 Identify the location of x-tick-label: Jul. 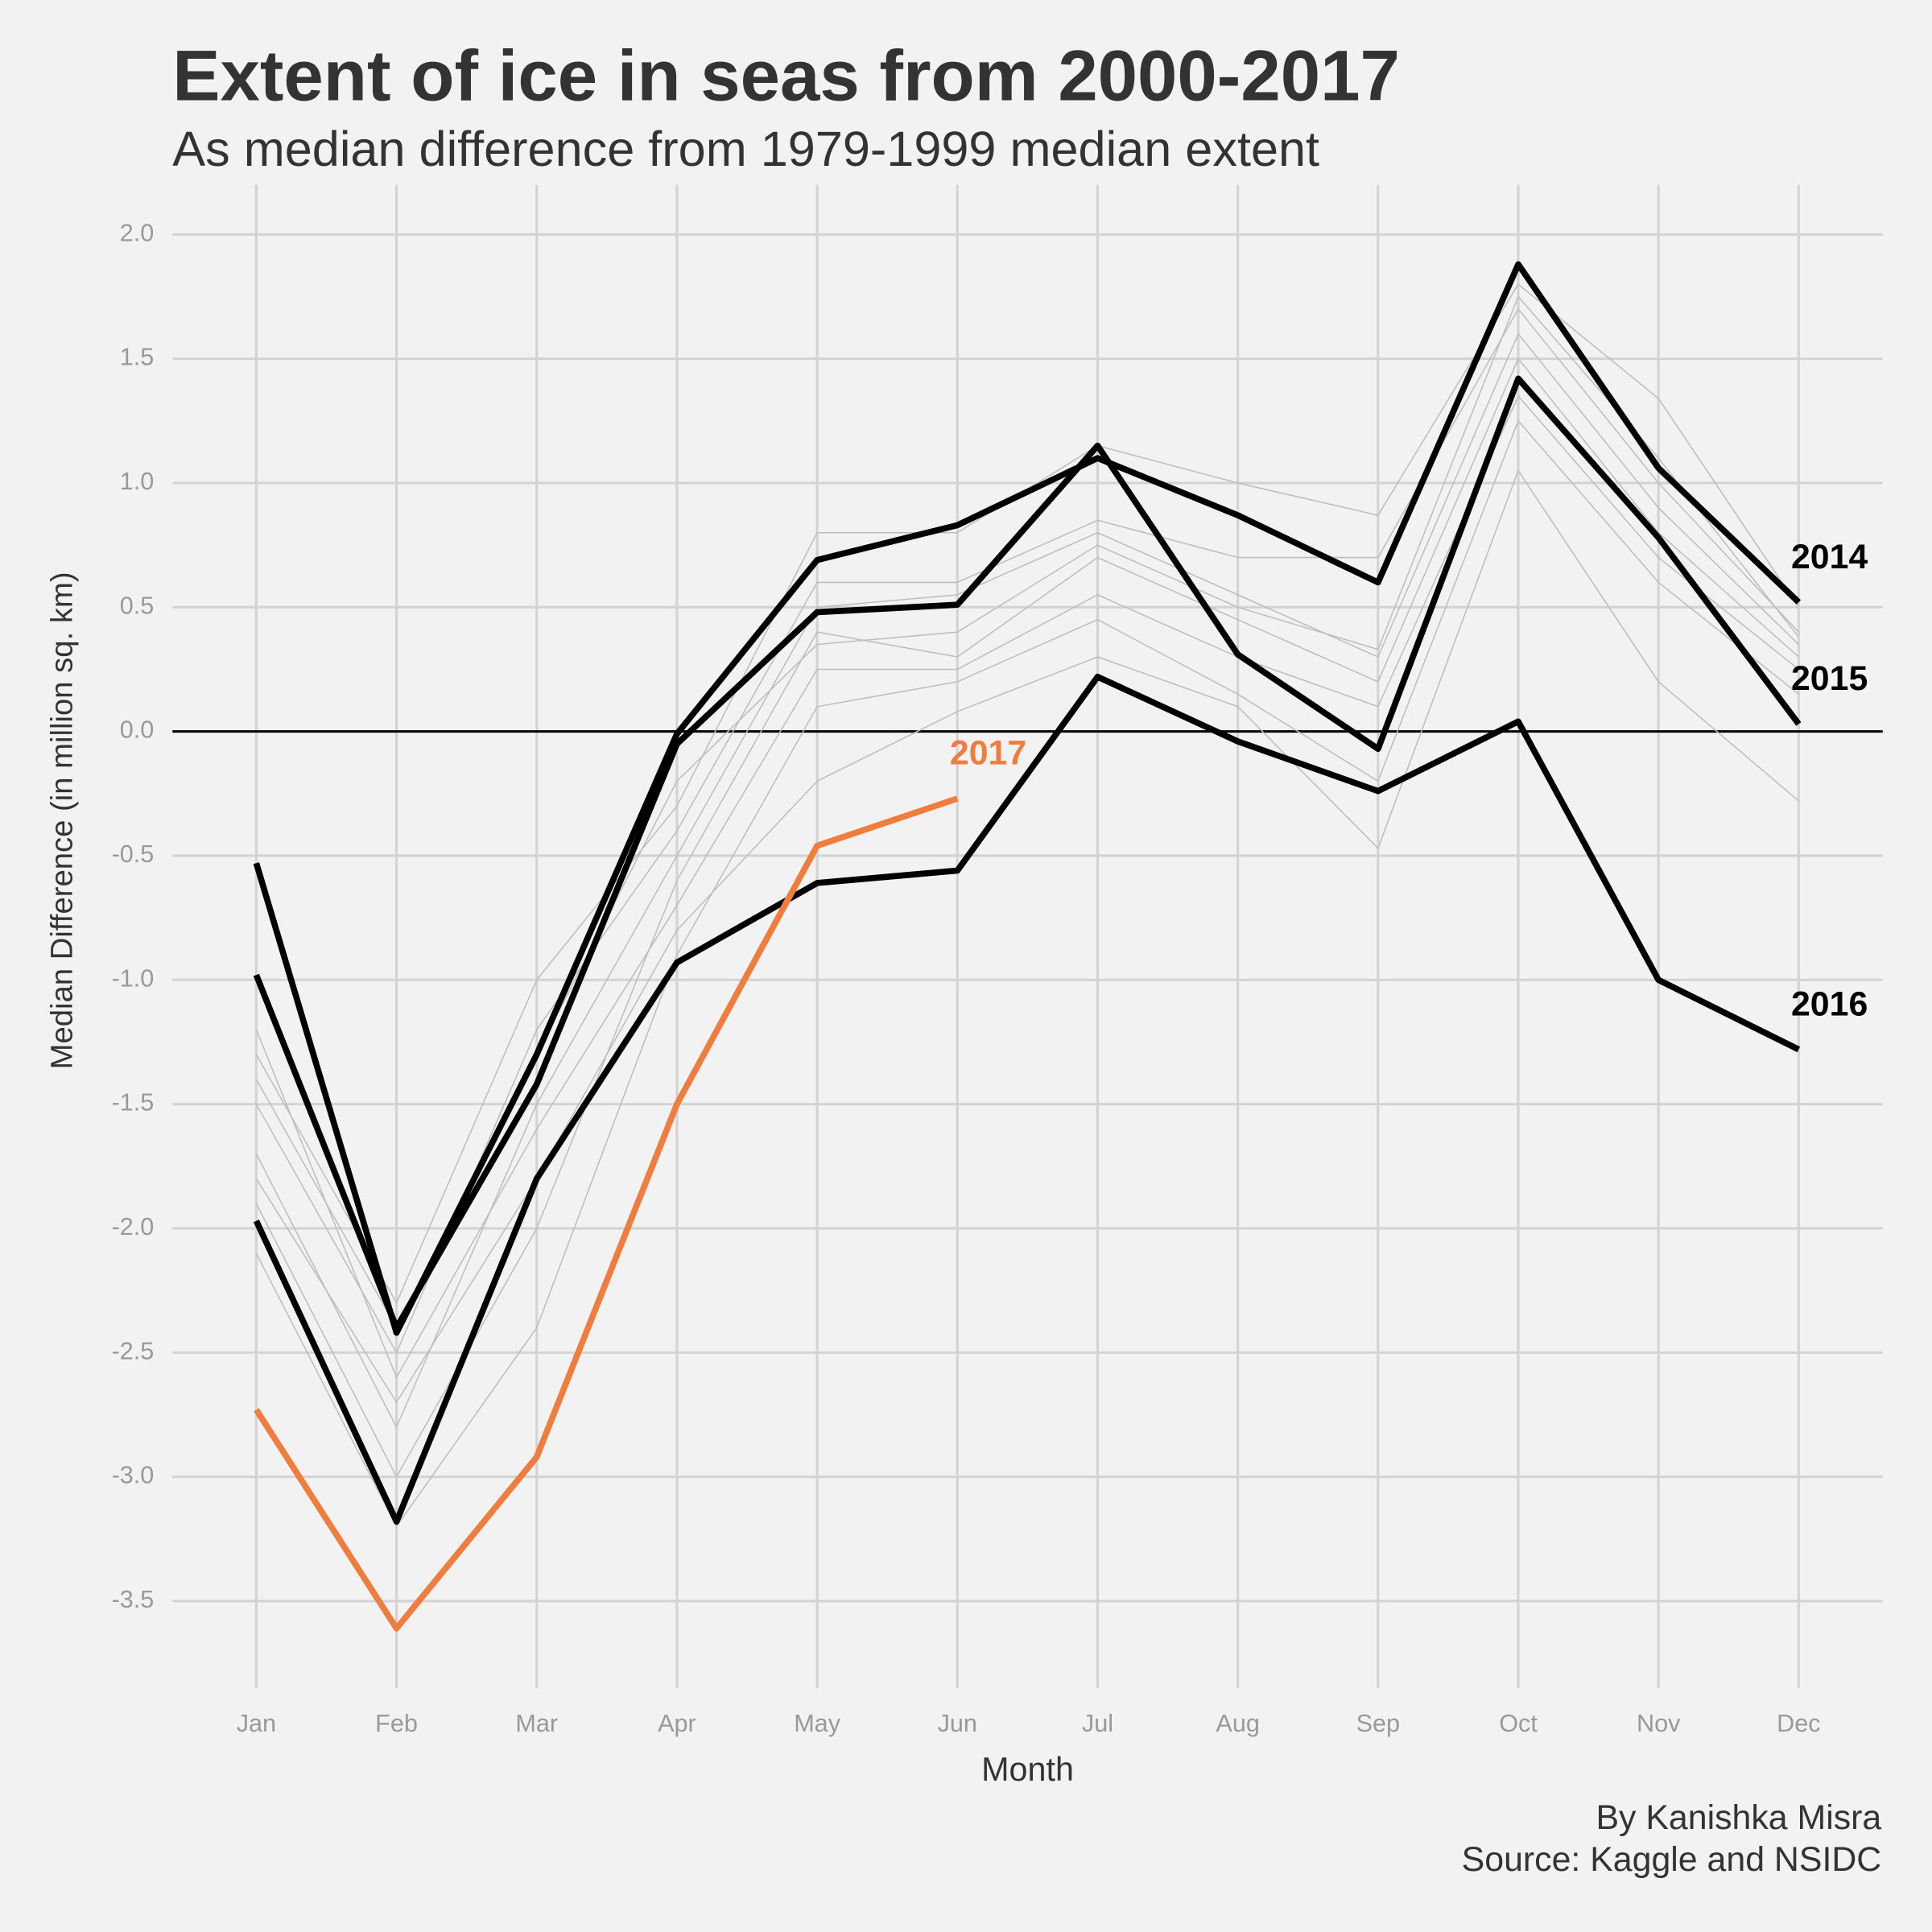
(1097, 1723).